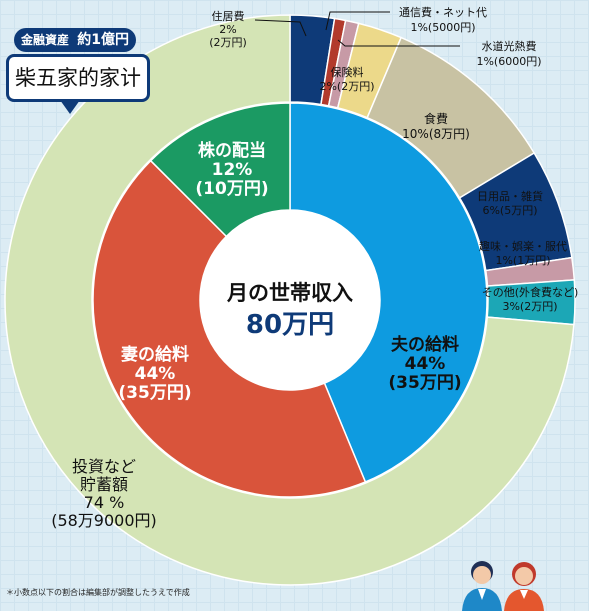 The height and width of the screenshot is (611, 589). What do you see at coordinates (436, 126) in the screenshot?
I see `outer-label-4: 食費 10%(8万円)` at bounding box center [436, 126].